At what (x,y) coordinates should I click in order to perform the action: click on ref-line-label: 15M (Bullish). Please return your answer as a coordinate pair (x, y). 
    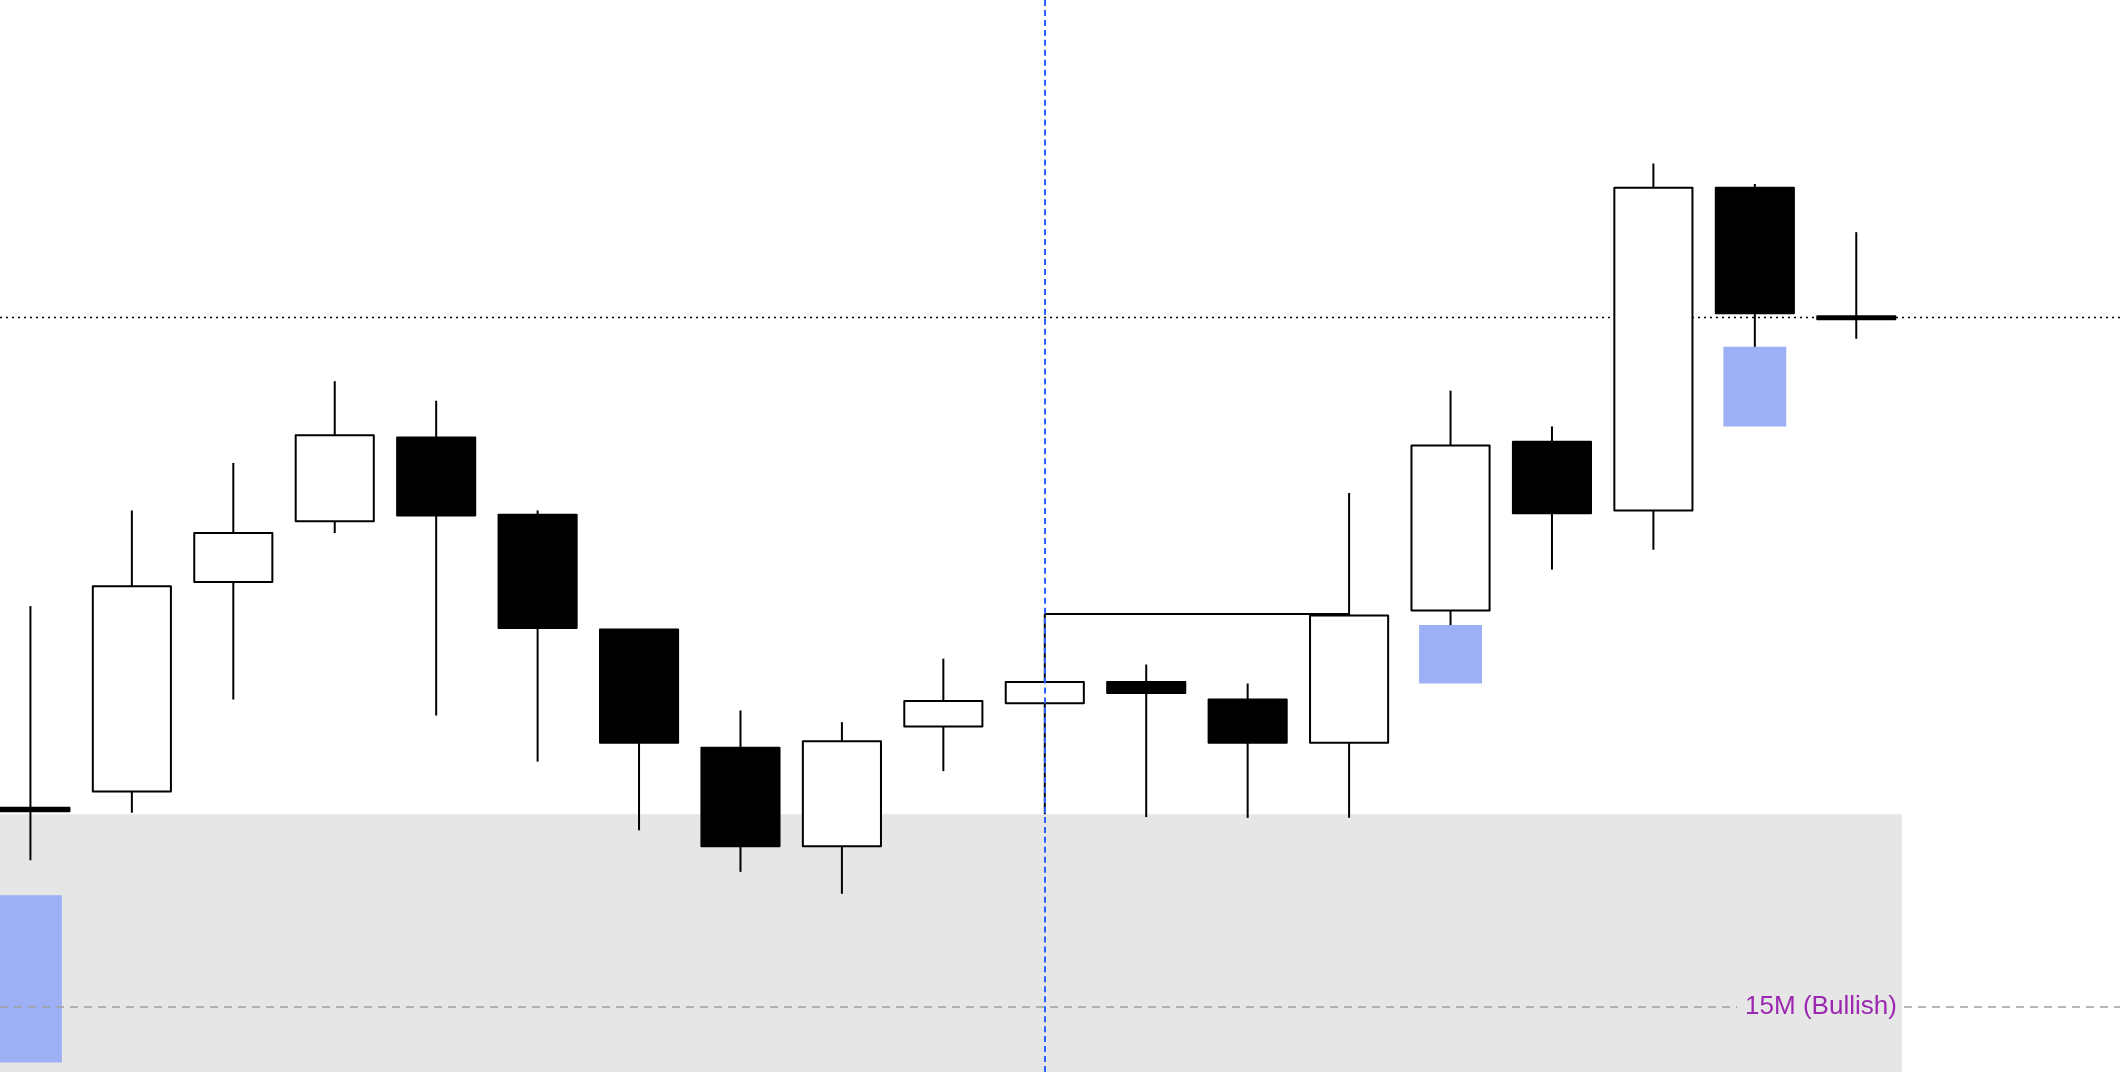
    Looking at the image, I should click on (1821, 1005).